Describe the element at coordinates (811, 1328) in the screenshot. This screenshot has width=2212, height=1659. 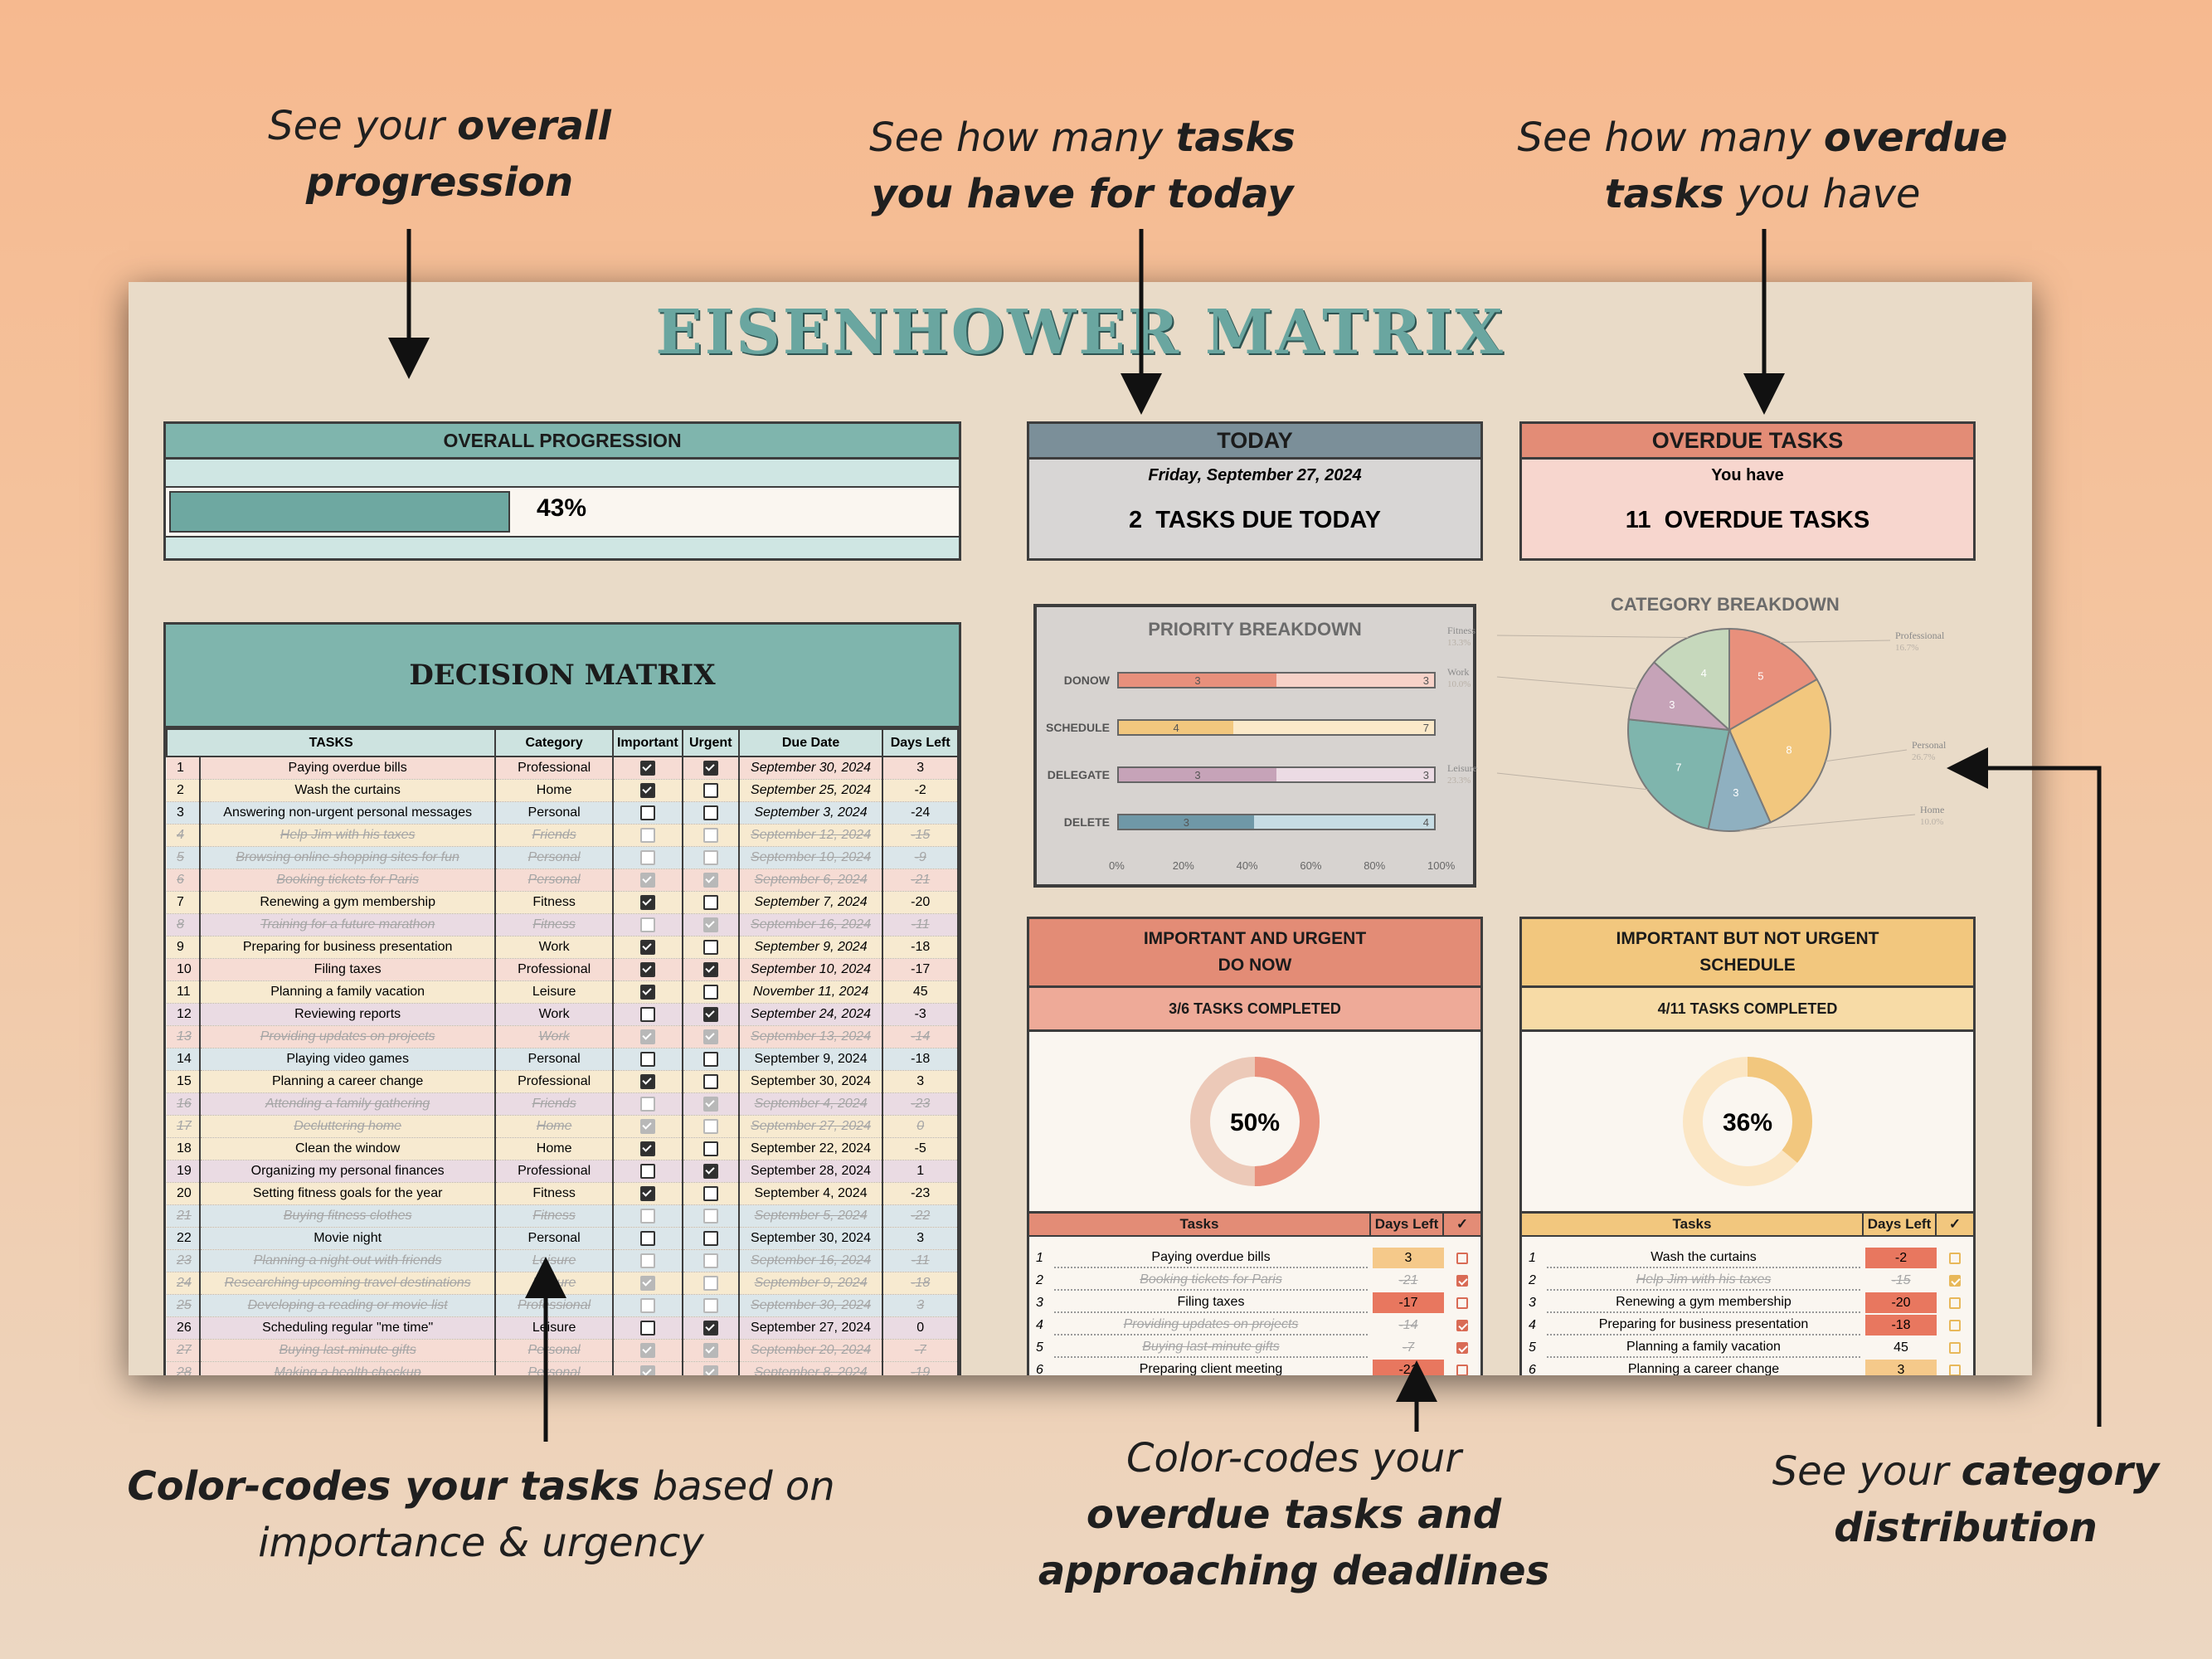
I see `due-date: September 27, 2024` at that location.